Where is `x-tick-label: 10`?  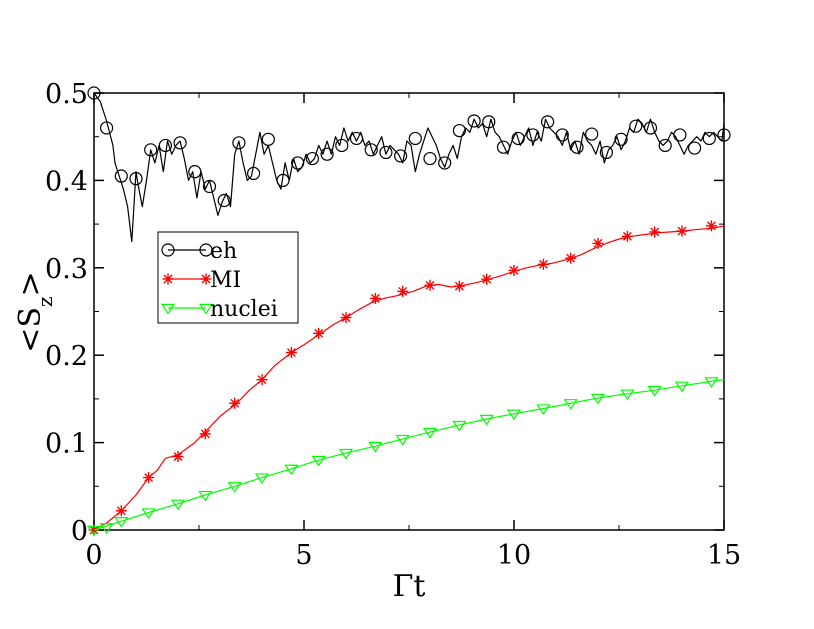 x-tick-label: 10 is located at coordinates (514, 555).